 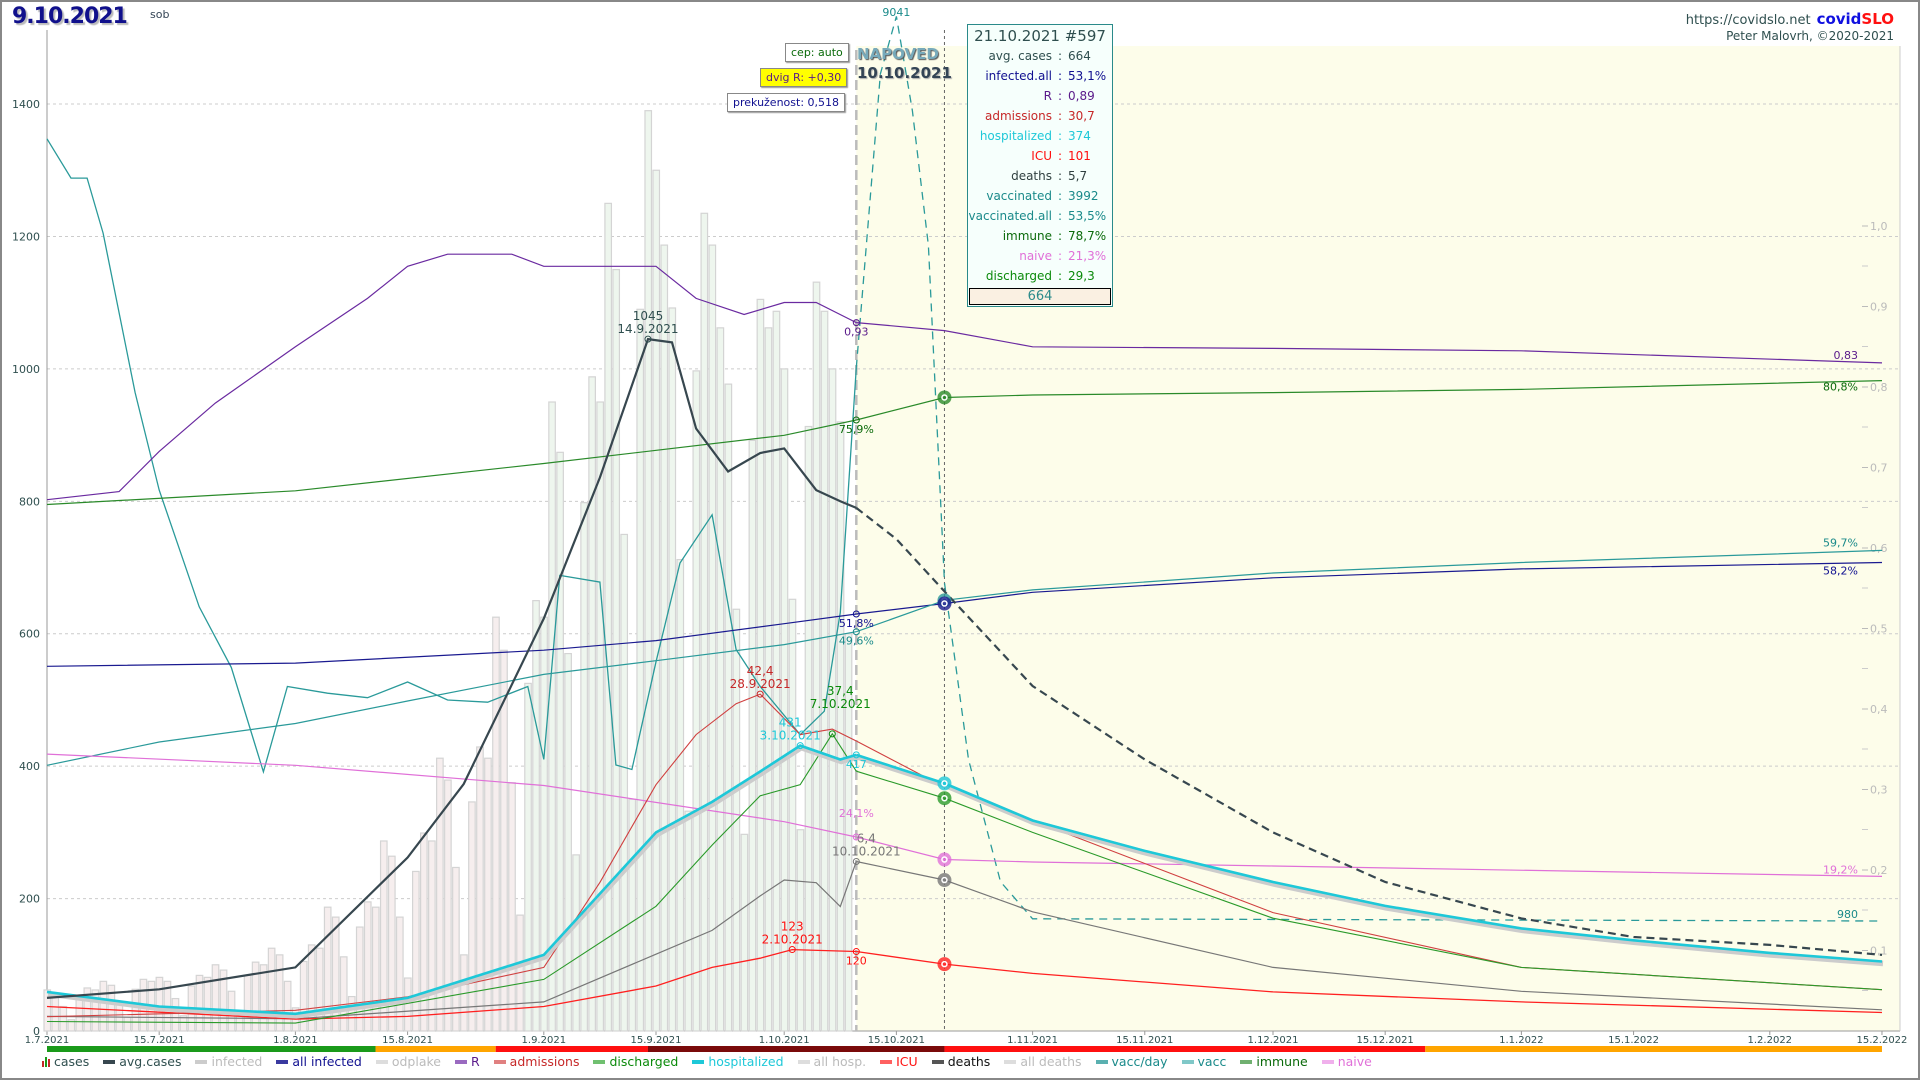 I want to click on legend-label: cases, so click(x=72, y=1061).